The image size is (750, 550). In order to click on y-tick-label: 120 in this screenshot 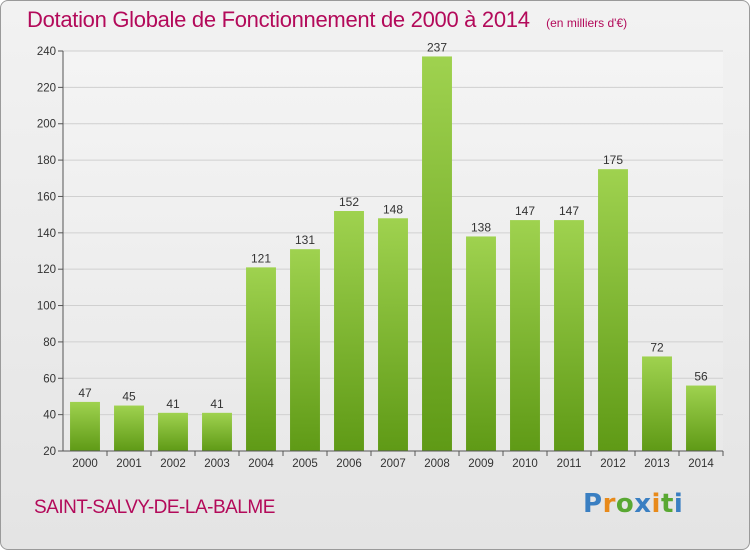, I will do `click(46, 270)`.